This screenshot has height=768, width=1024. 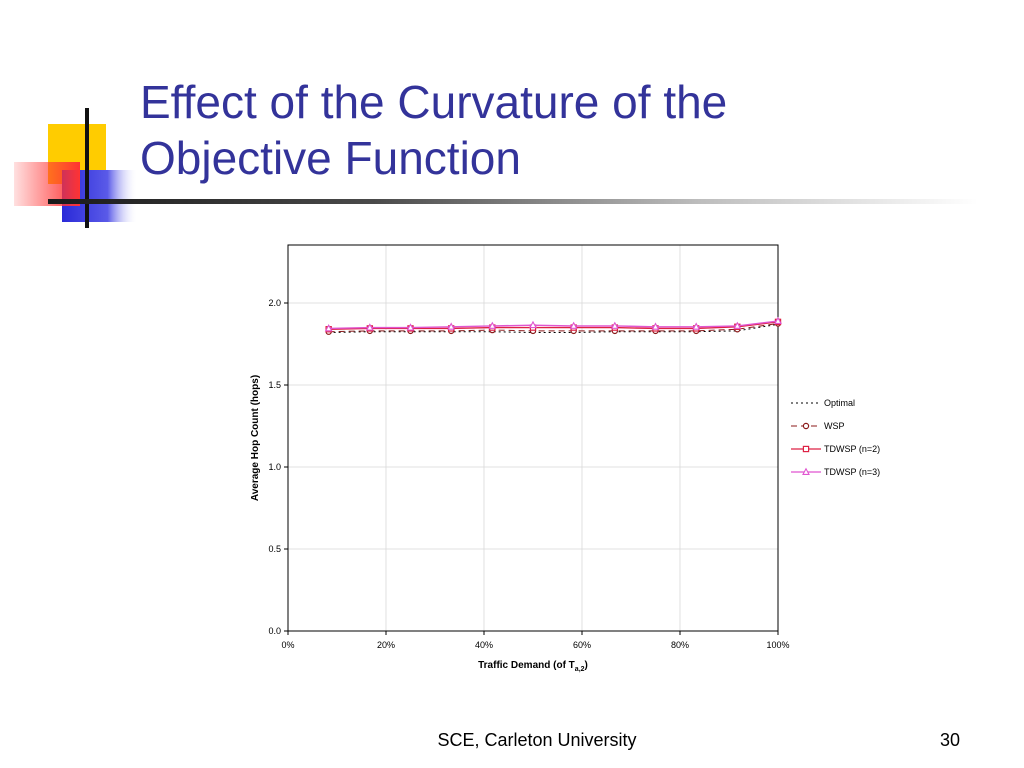 I want to click on y-tick-label: 0.0, so click(x=274, y=631).